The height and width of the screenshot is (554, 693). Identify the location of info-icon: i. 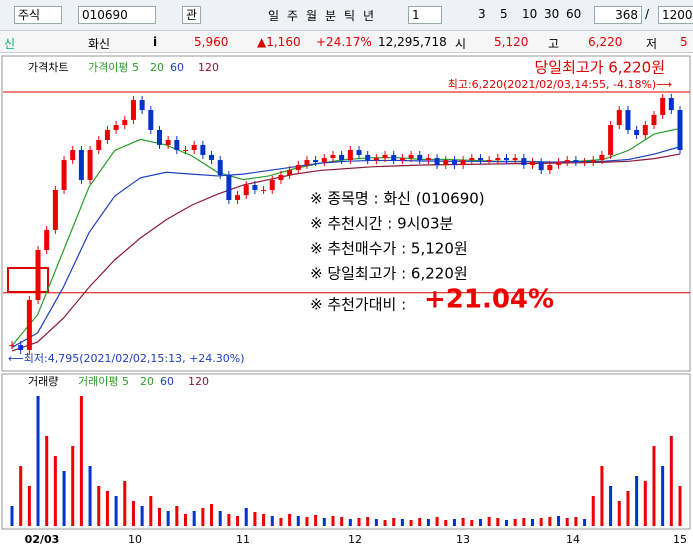
(155, 42).